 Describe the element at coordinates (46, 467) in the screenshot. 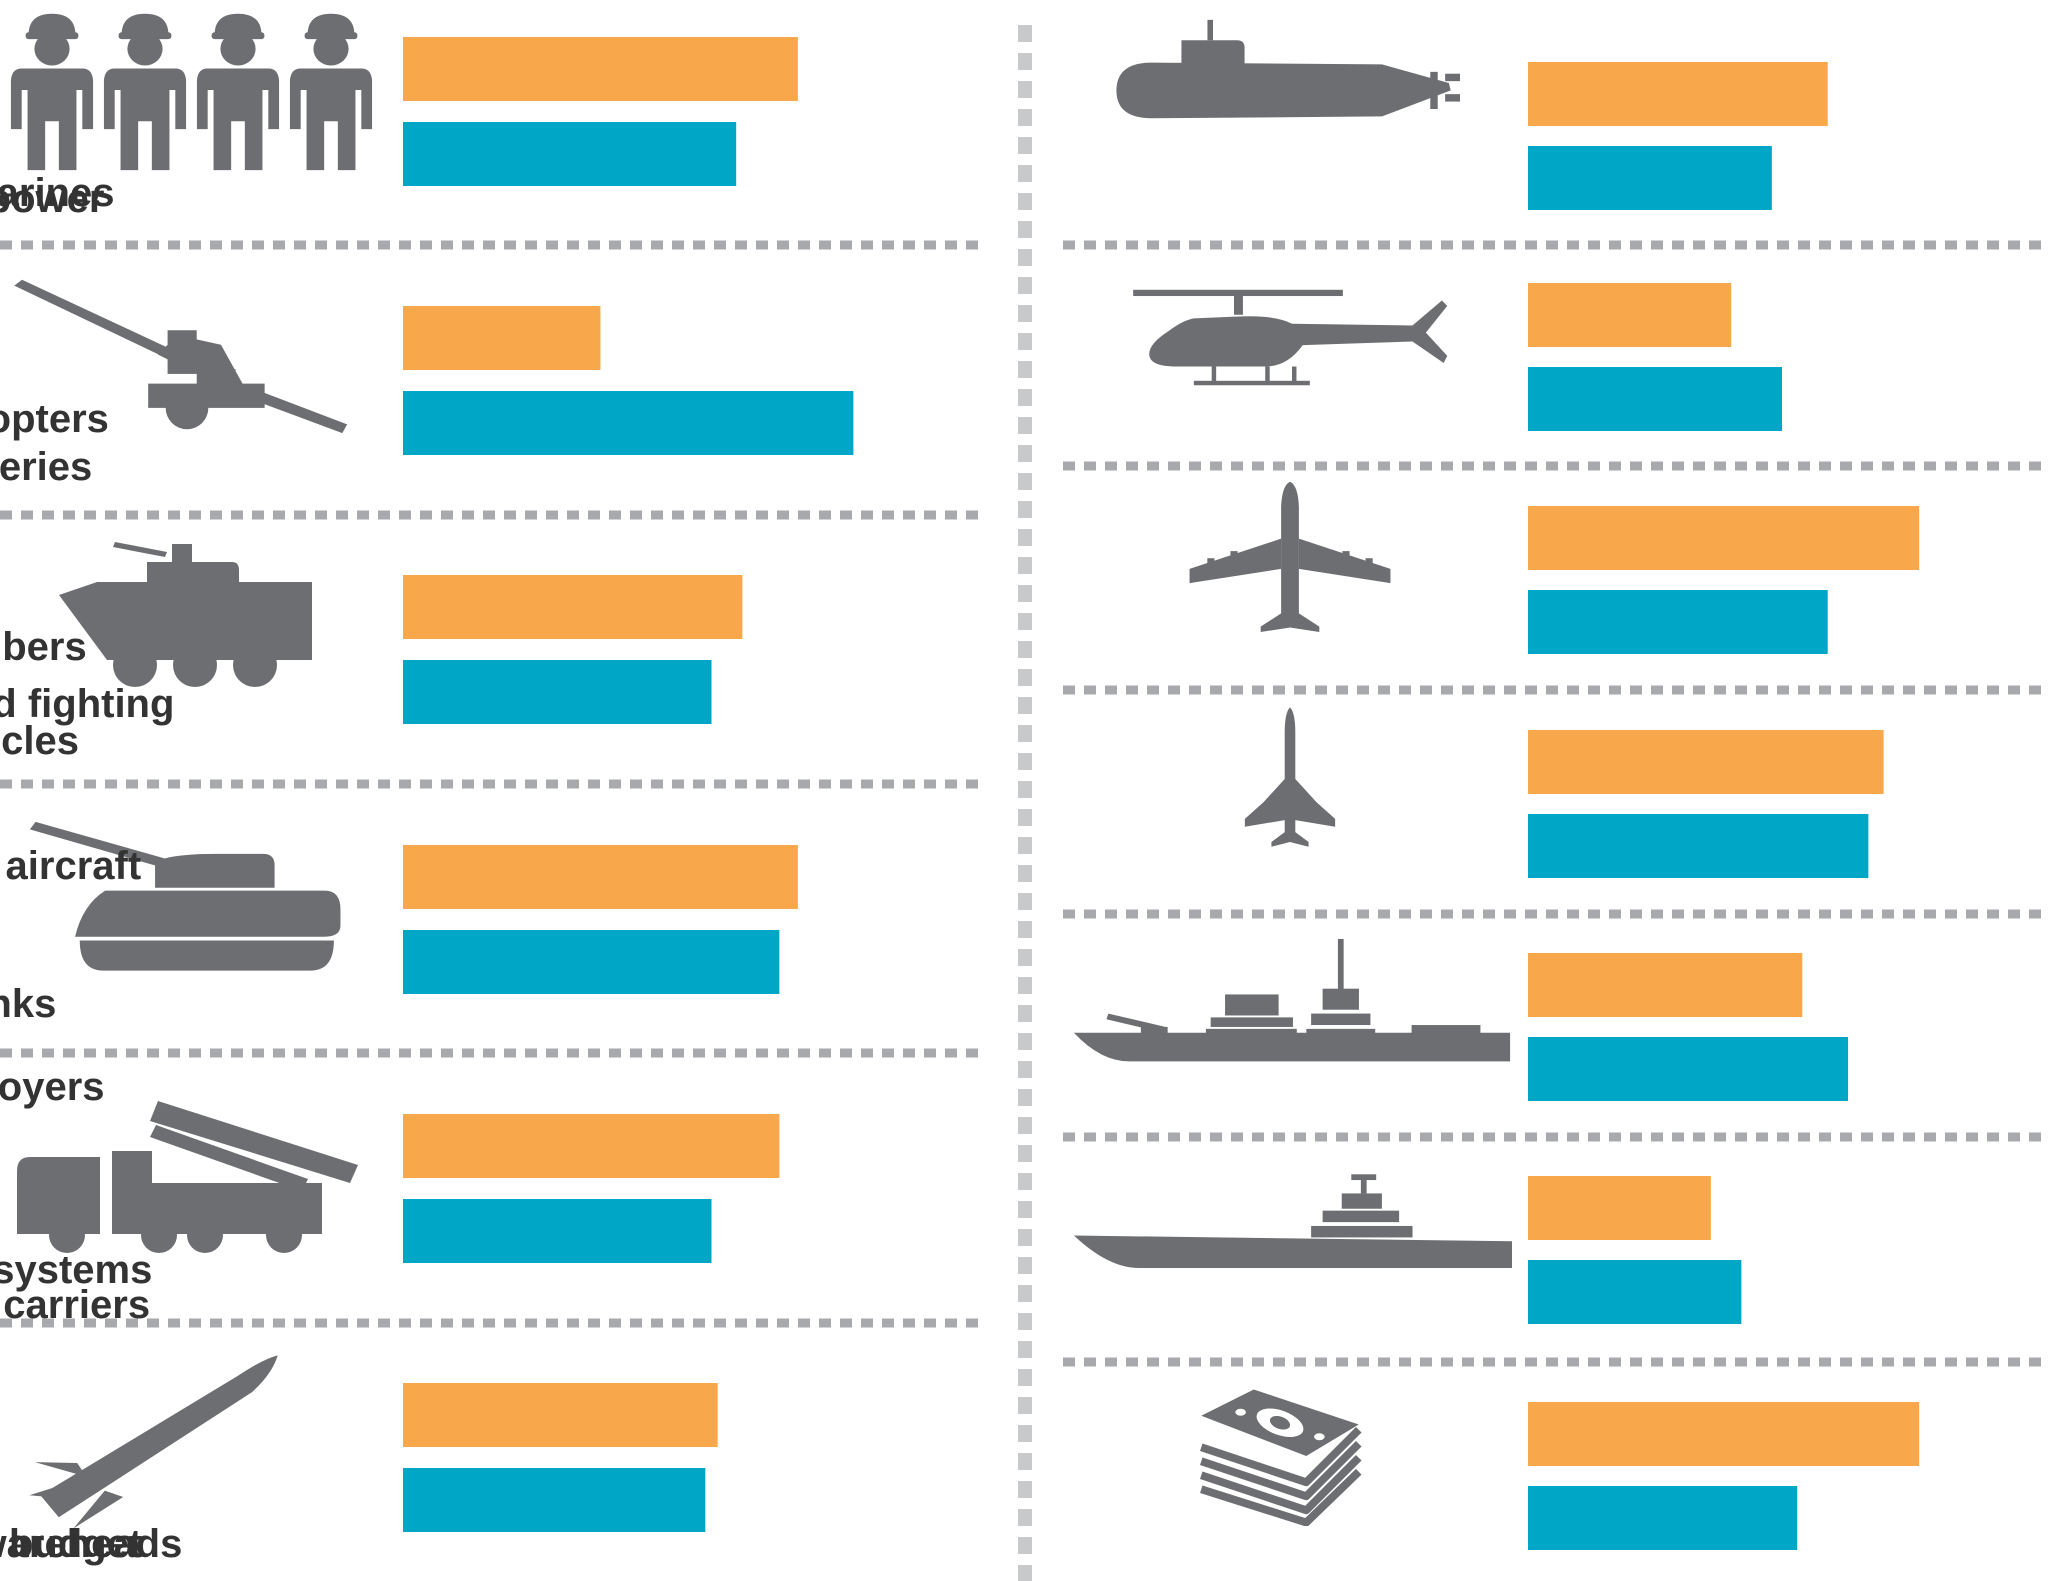

I see `category-label: Artilleries` at that location.